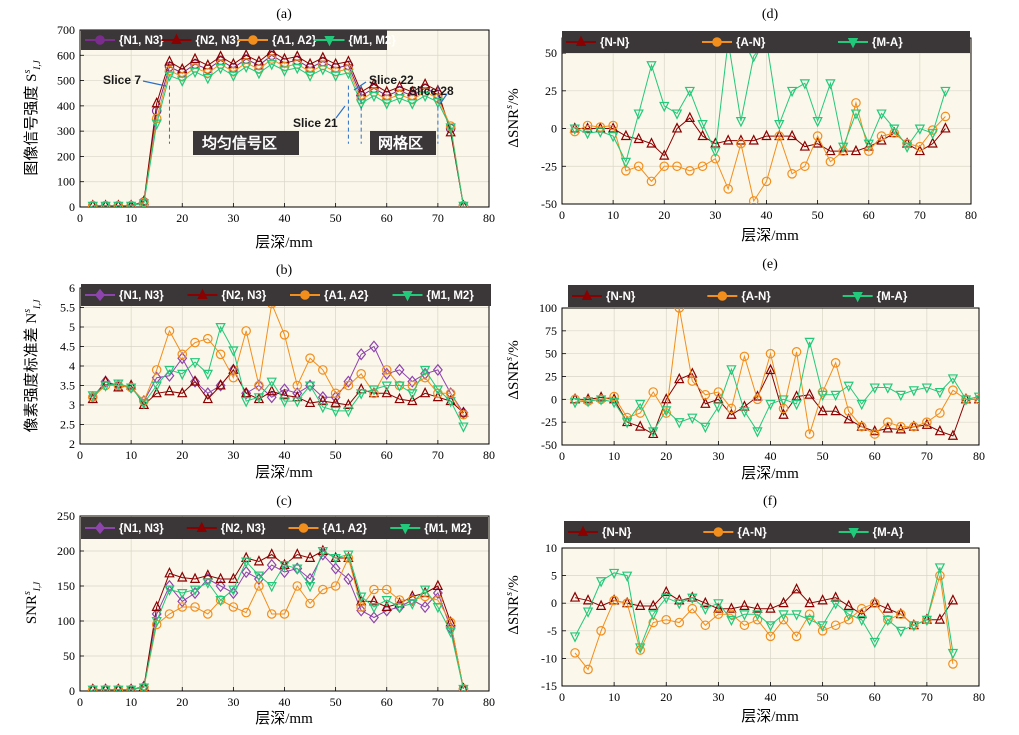 The width and height of the screenshot is (1019, 735). I want to click on y-tick-label: 700, so click(66, 30).